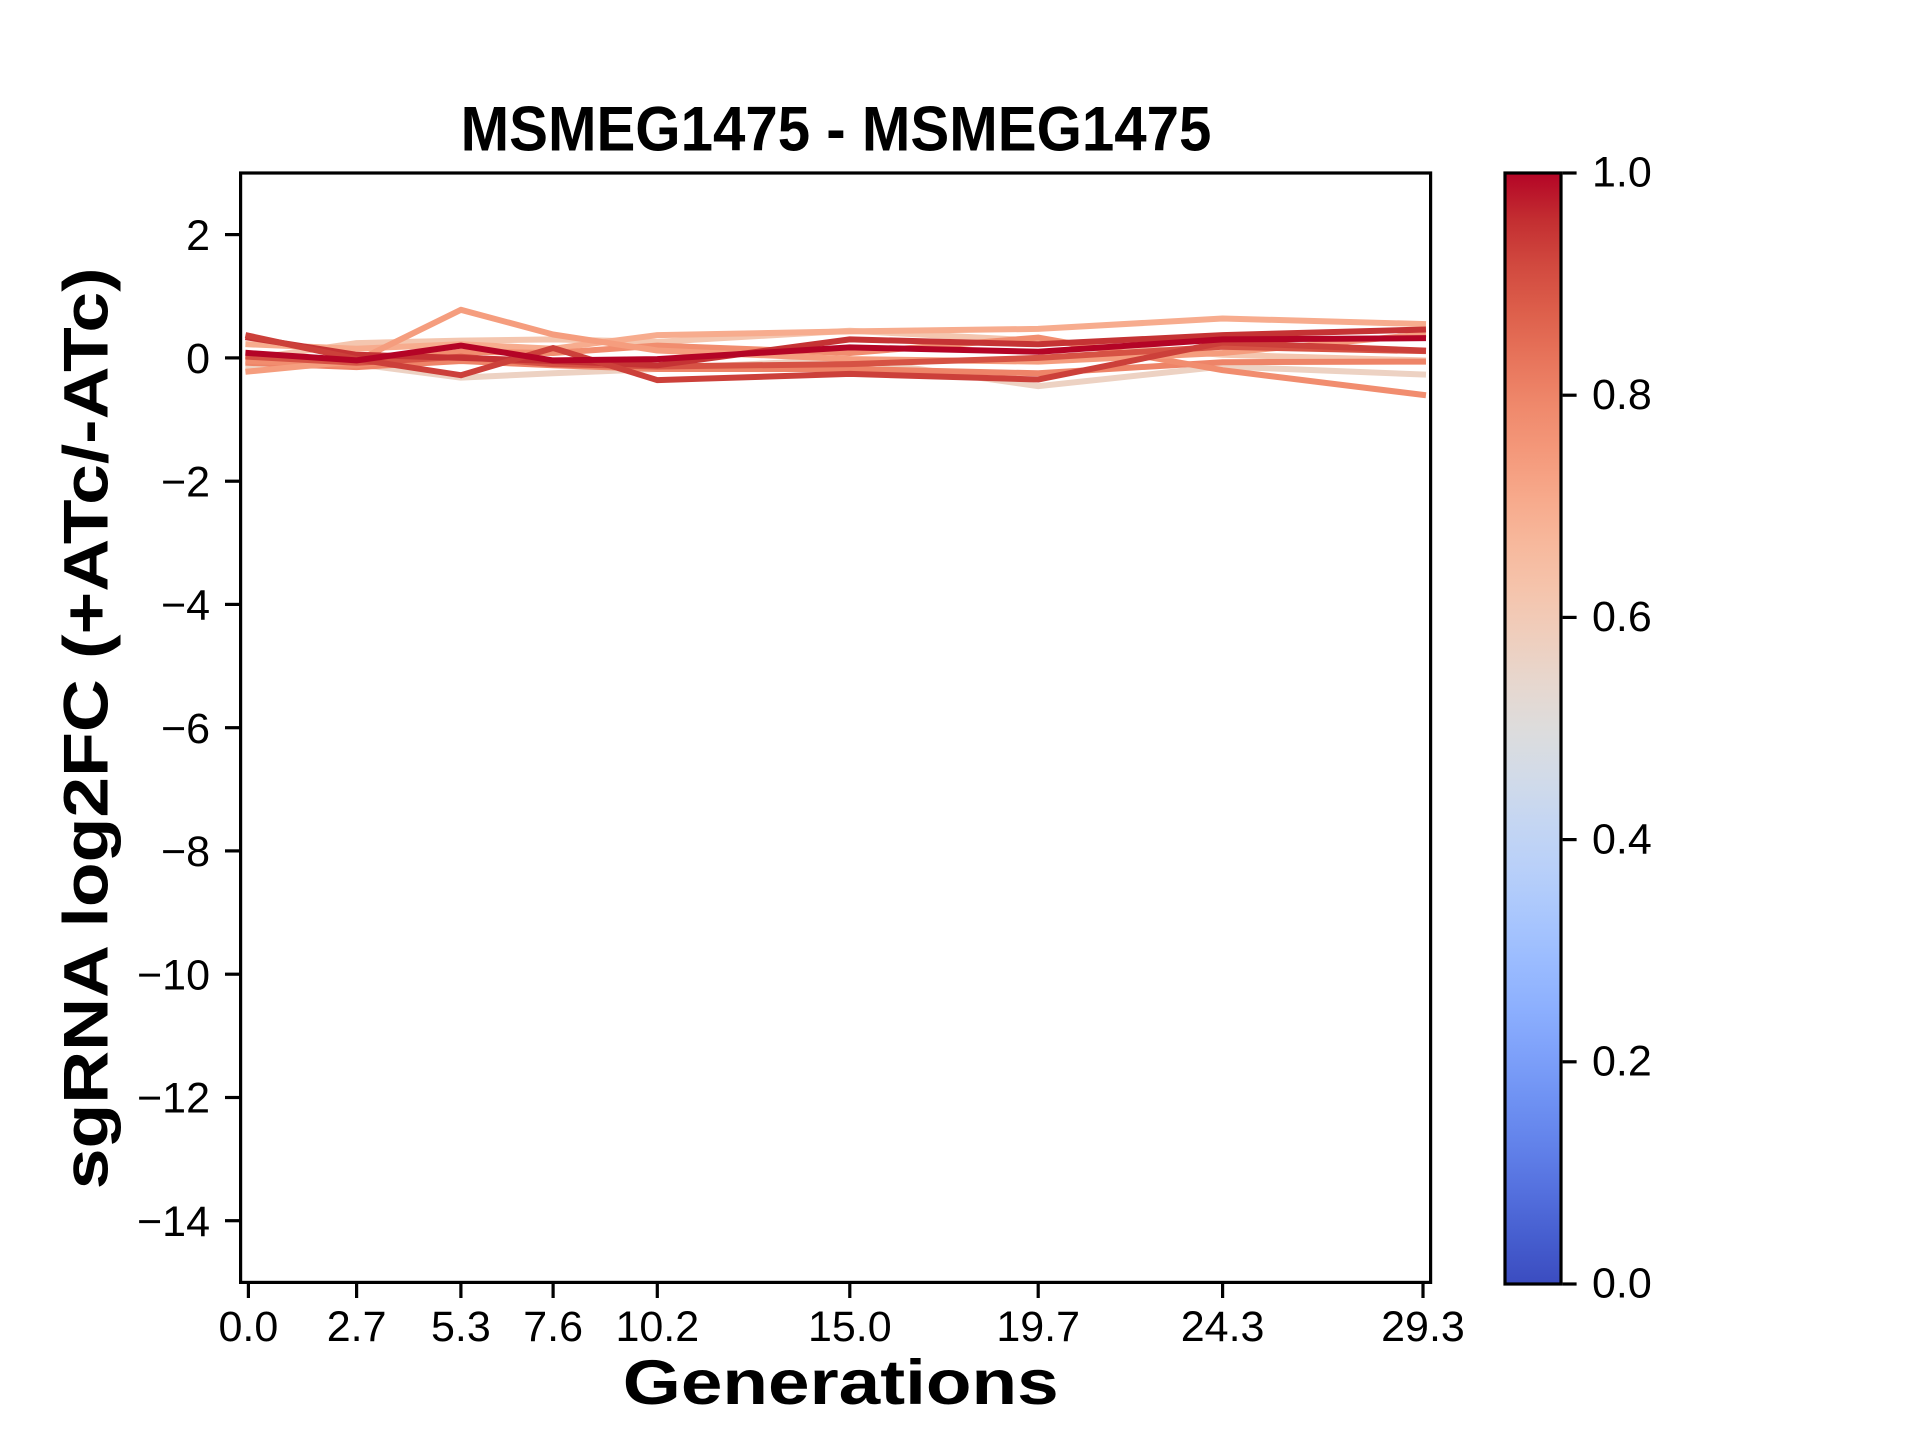 This screenshot has width=1920, height=1445. Describe the element at coordinates (1038, 1327) in the screenshot. I see `svg-text: 19.7` at that location.